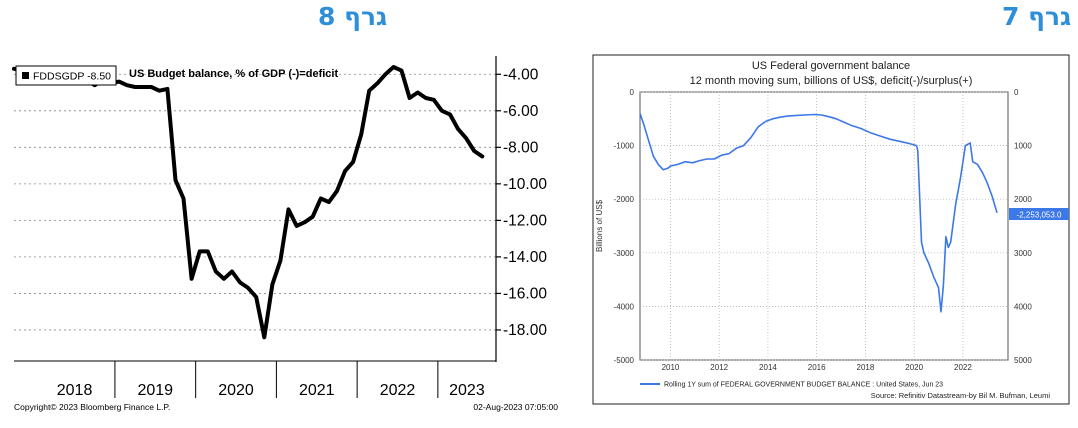 This screenshot has width=1078, height=428. What do you see at coordinates (632, 92) in the screenshot?
I see `refinitiv-y-tick-label: 0` at bounding box center [632, 92].